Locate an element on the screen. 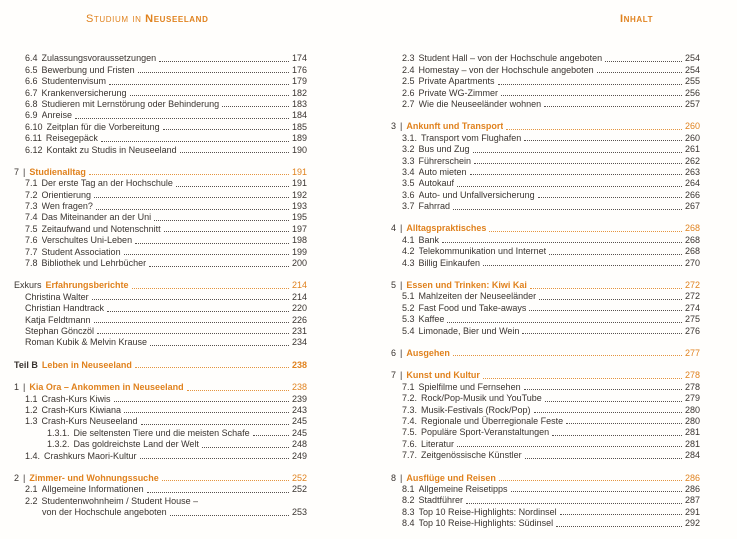 The image size is (737, 539). entry-number: 1.3.2. is located at coordinates (58, 444).